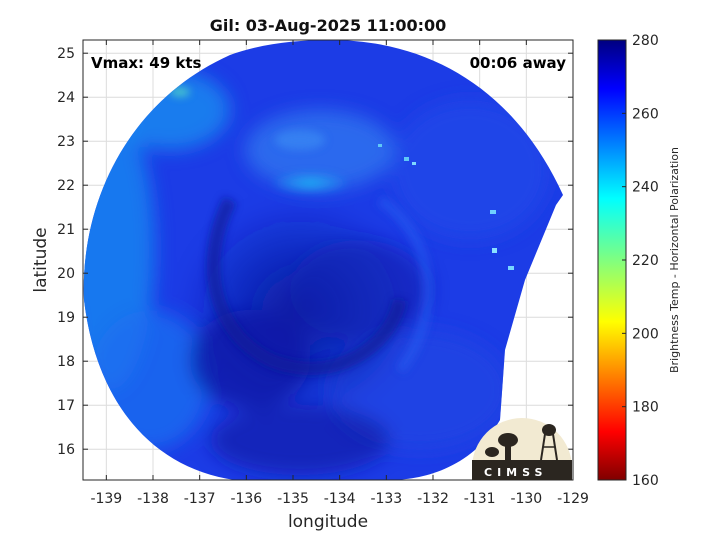 The height and width of the screenshot is (540, 720). I want to click on colorbar-gradient, so click(612, 260).